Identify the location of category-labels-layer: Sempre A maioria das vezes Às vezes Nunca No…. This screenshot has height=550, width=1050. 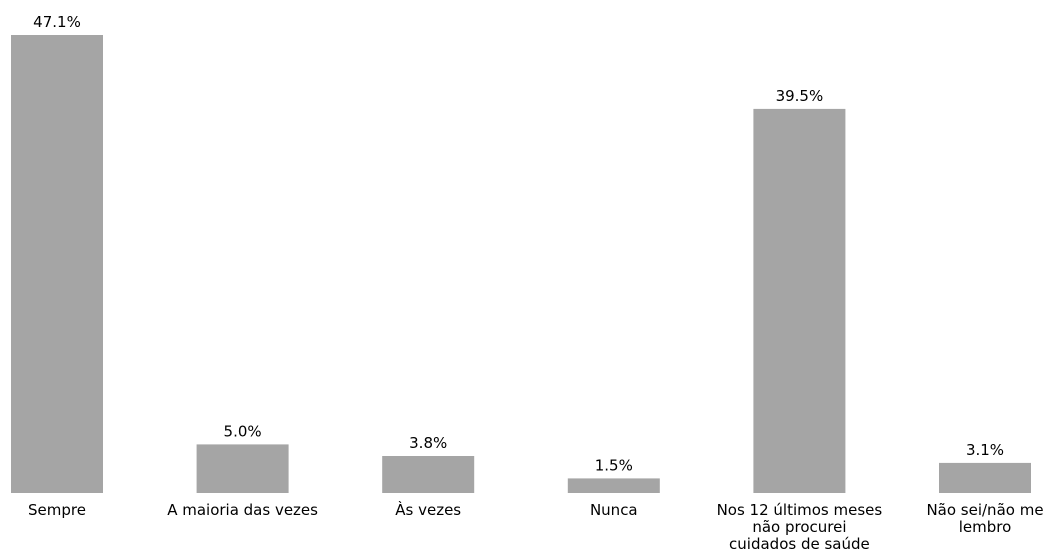
(536, 525).